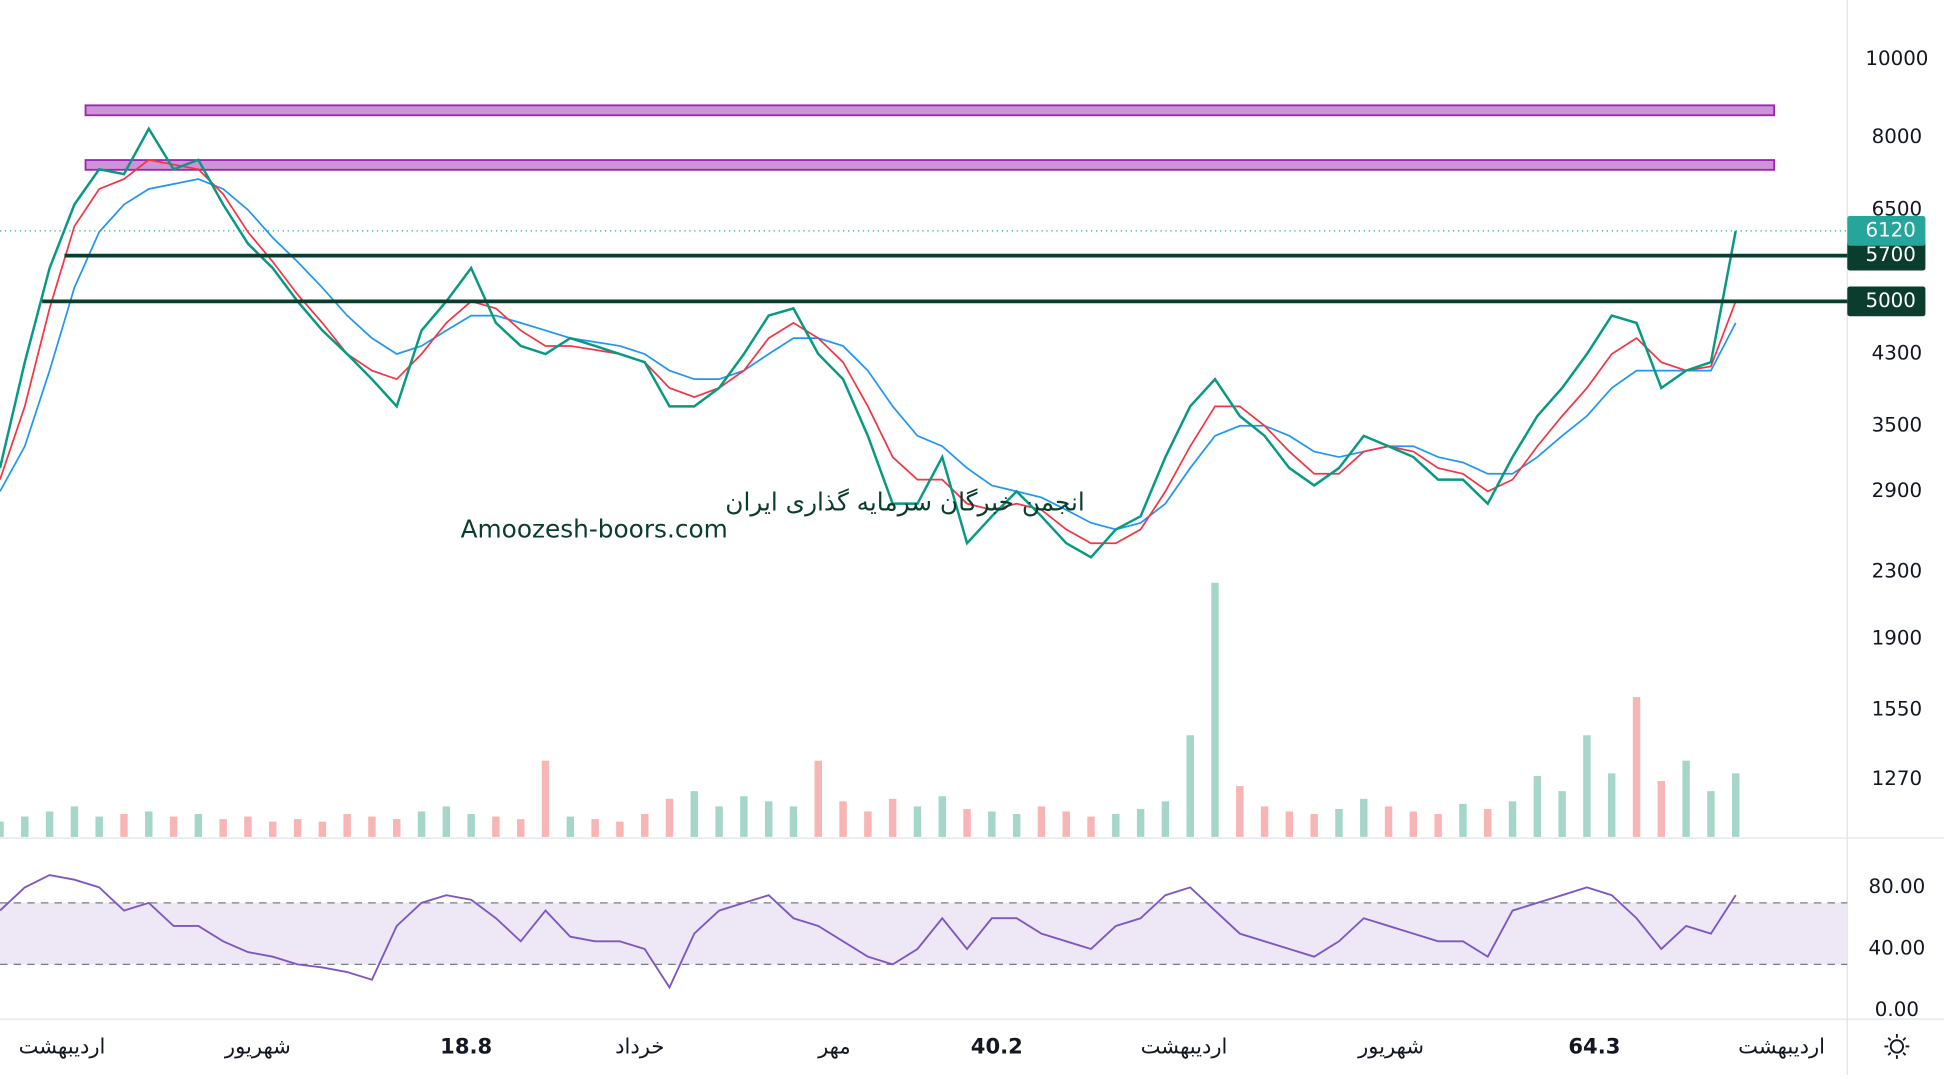  I want to click on rsi-tick-label: 80.00, so click(1897, 886).